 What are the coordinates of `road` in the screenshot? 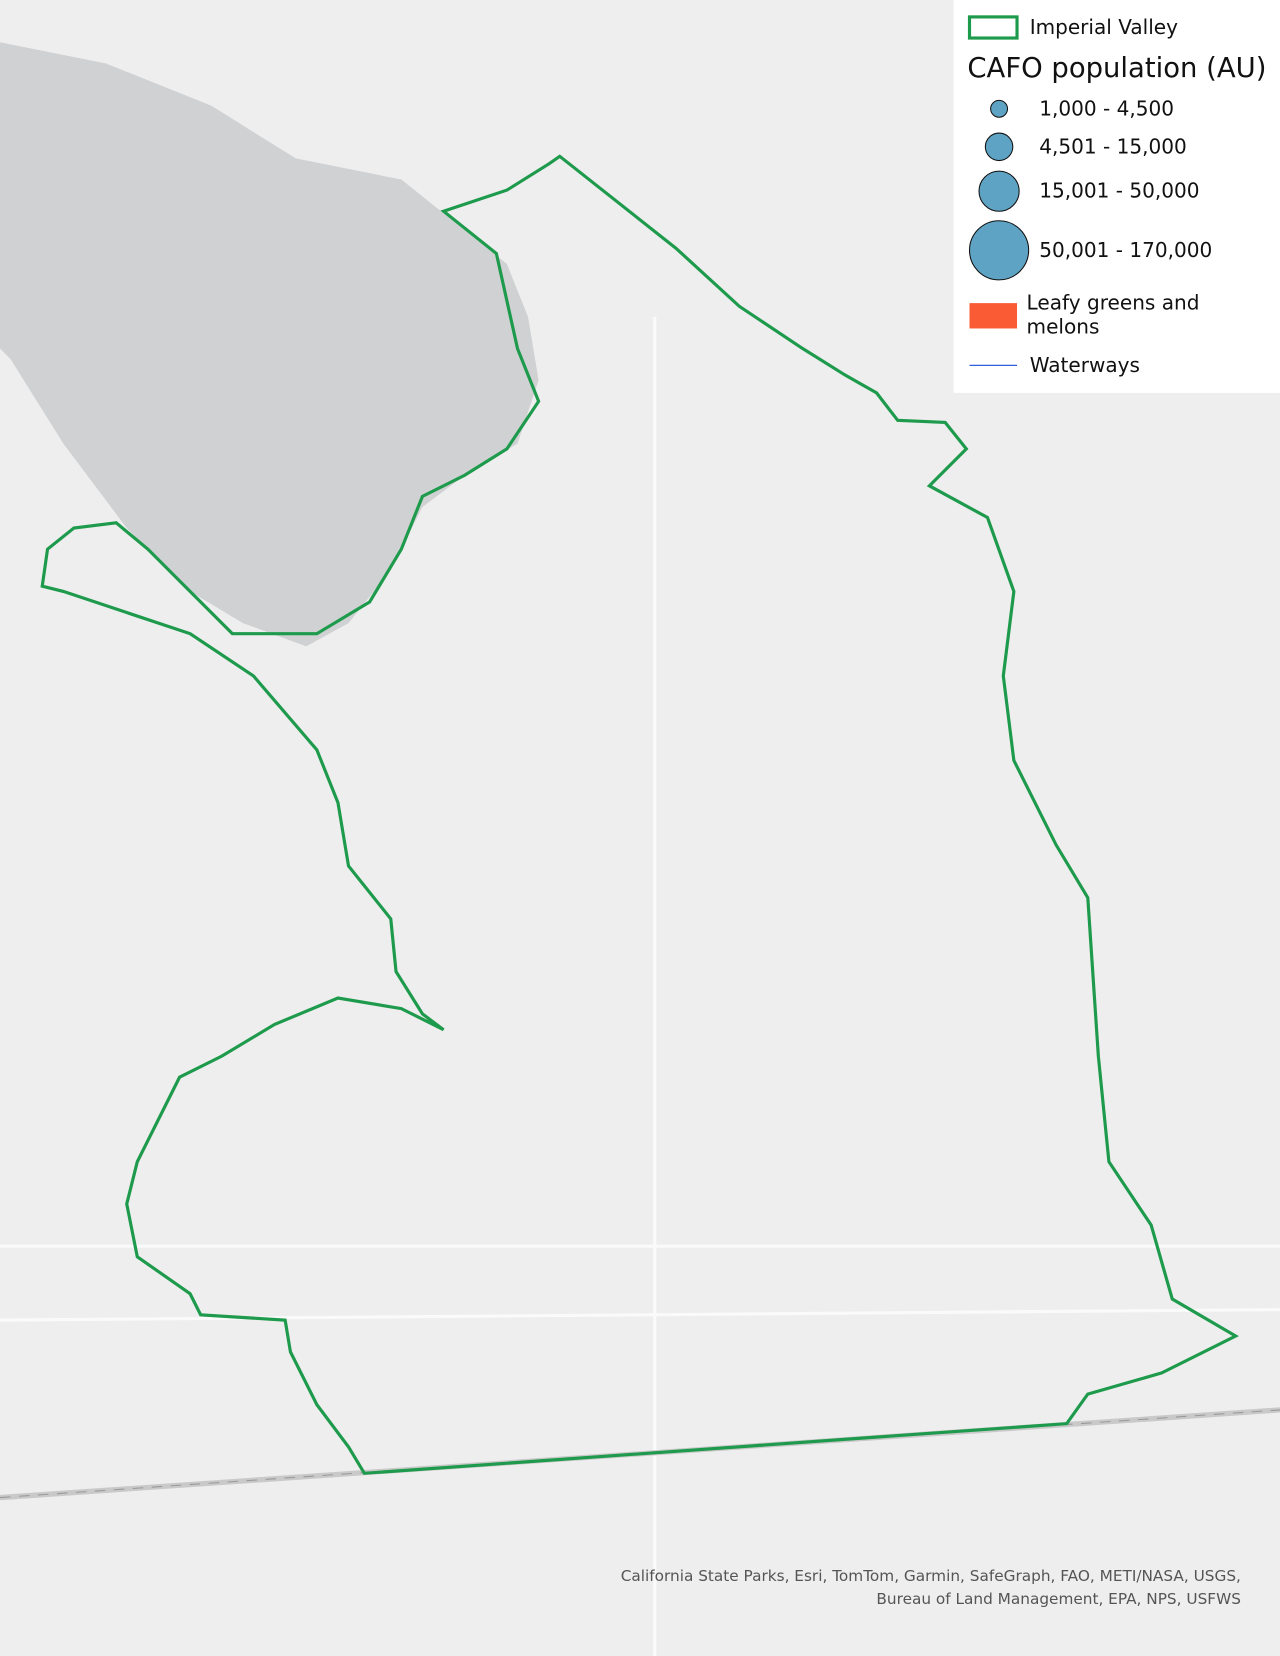 It's located at (640, 1315).